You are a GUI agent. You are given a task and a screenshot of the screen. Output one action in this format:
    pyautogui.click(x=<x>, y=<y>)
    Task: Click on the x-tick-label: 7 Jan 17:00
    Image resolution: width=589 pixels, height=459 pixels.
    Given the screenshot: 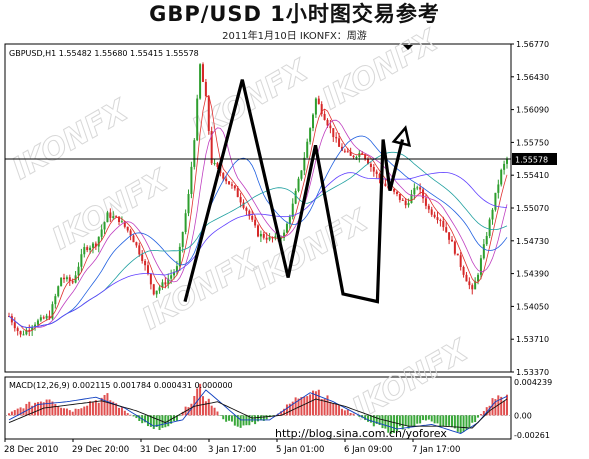 What is the action you would take?
    pyautogui.click(x=436, y=450)
    